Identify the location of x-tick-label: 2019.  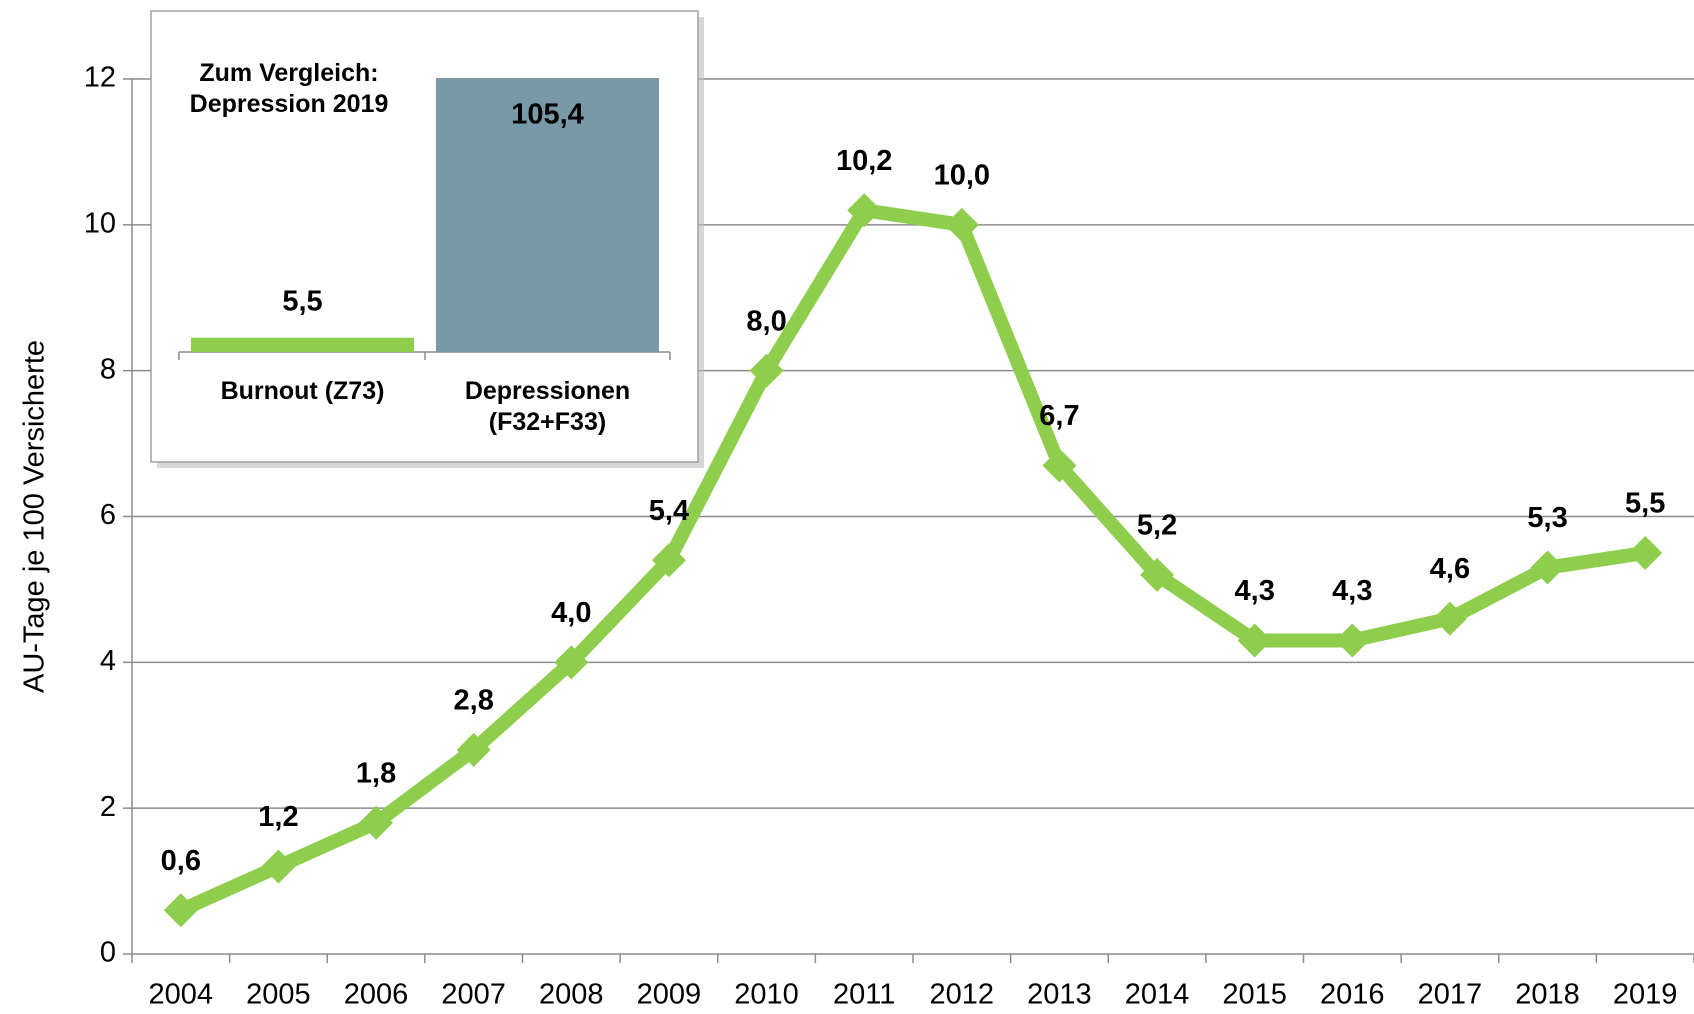
(1645, 995).